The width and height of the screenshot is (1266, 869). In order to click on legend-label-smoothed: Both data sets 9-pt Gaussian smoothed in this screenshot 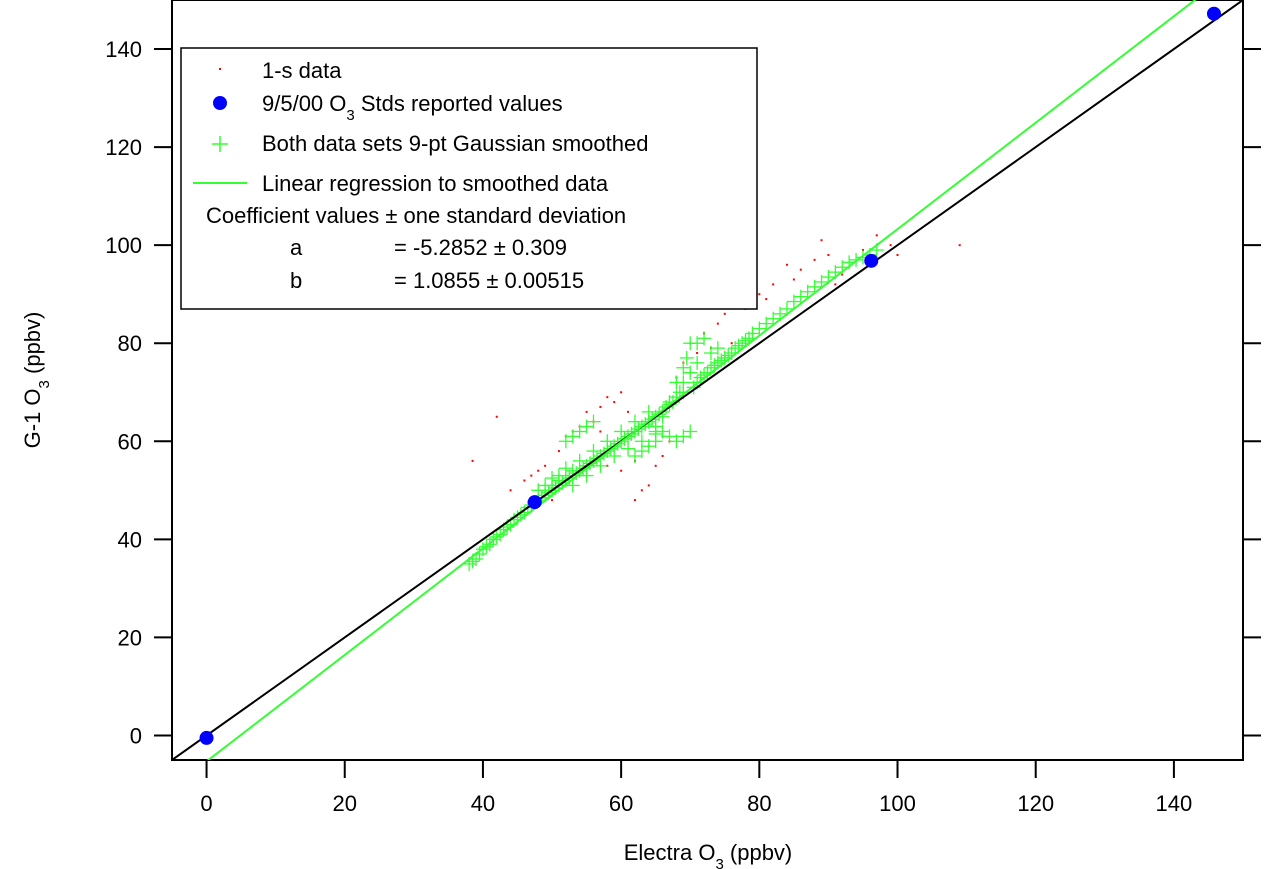, I will do `click(455, 143)`.